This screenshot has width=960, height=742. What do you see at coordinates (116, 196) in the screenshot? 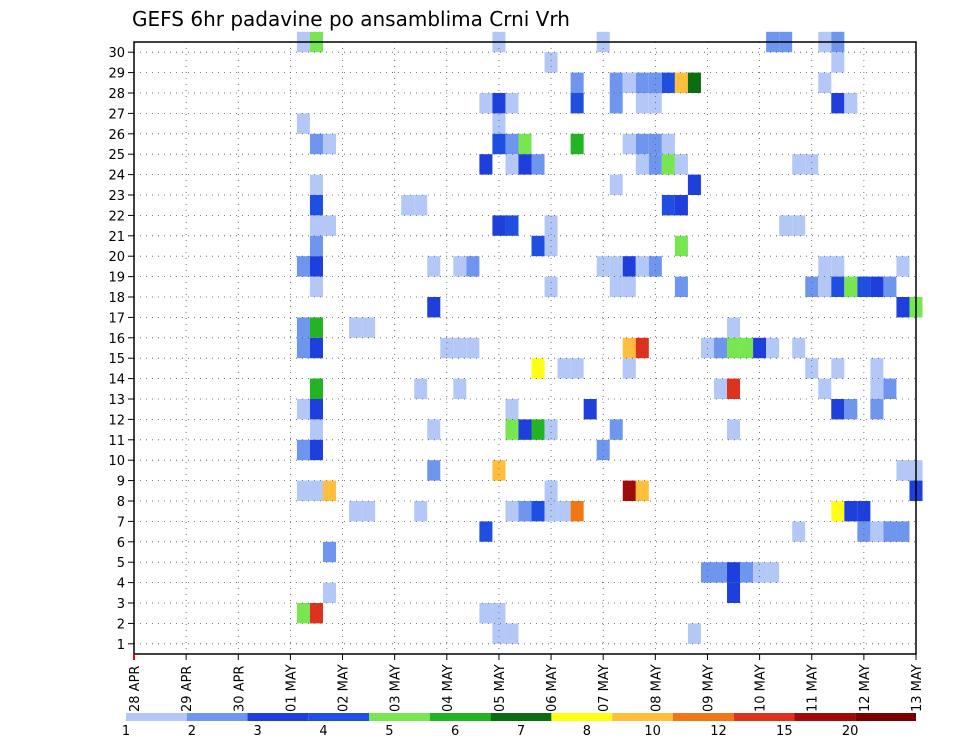
I see `y-tick-label: 23` at bounding box center [116, 196].